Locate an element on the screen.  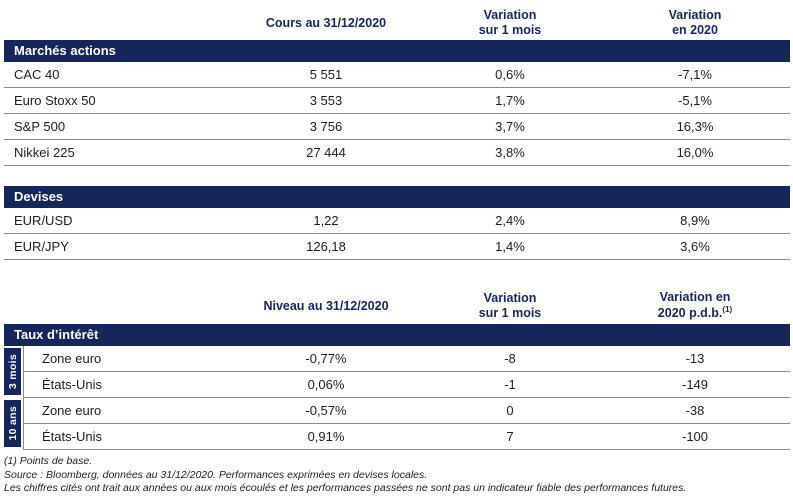
table1-header-var-2020-line2: en 2020 is located at coordinates (695, 30).